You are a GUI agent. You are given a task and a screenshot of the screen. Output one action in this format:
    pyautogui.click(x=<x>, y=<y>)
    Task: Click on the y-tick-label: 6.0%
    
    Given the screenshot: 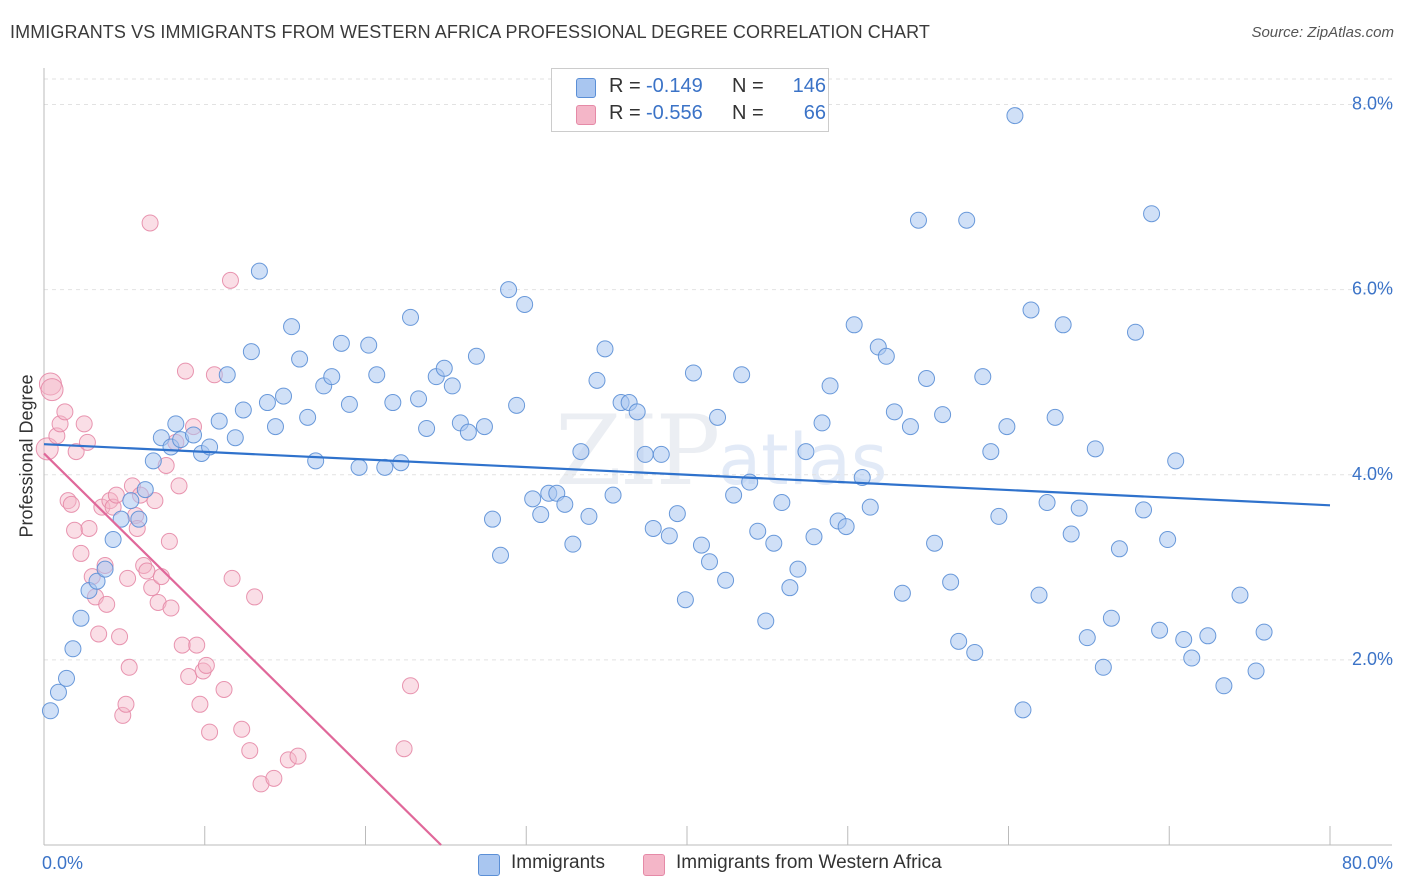 What is the action you would take?
    pyautogui.click(x=1372, y=289)
    